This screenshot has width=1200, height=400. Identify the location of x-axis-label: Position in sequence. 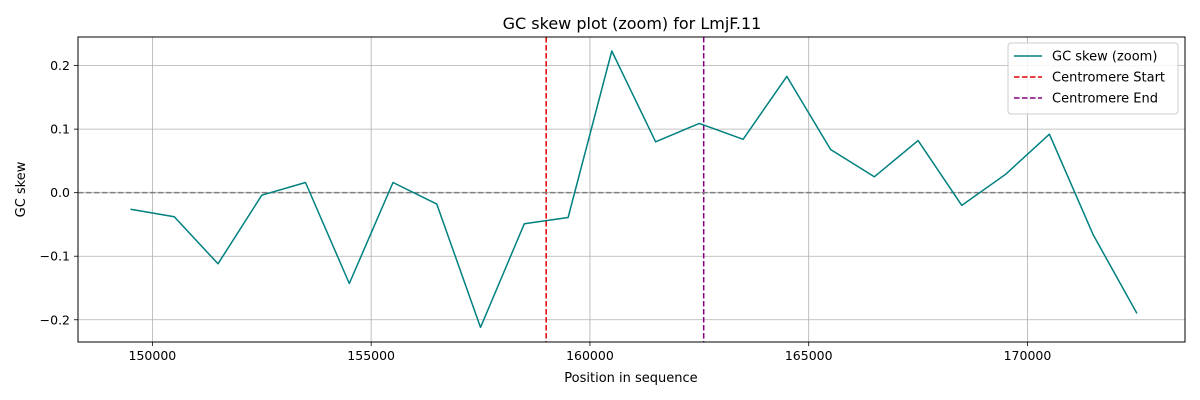
(630, 378).